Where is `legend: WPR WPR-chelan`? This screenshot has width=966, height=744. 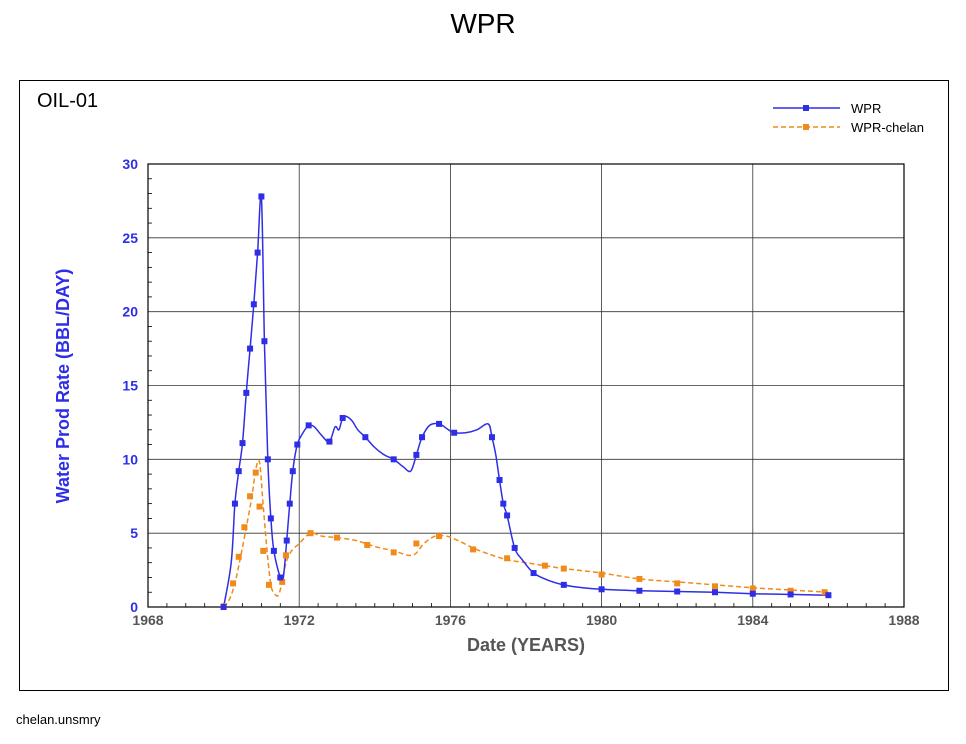 legend: WPR WPR-chelan is located at coordinates (848, 118).